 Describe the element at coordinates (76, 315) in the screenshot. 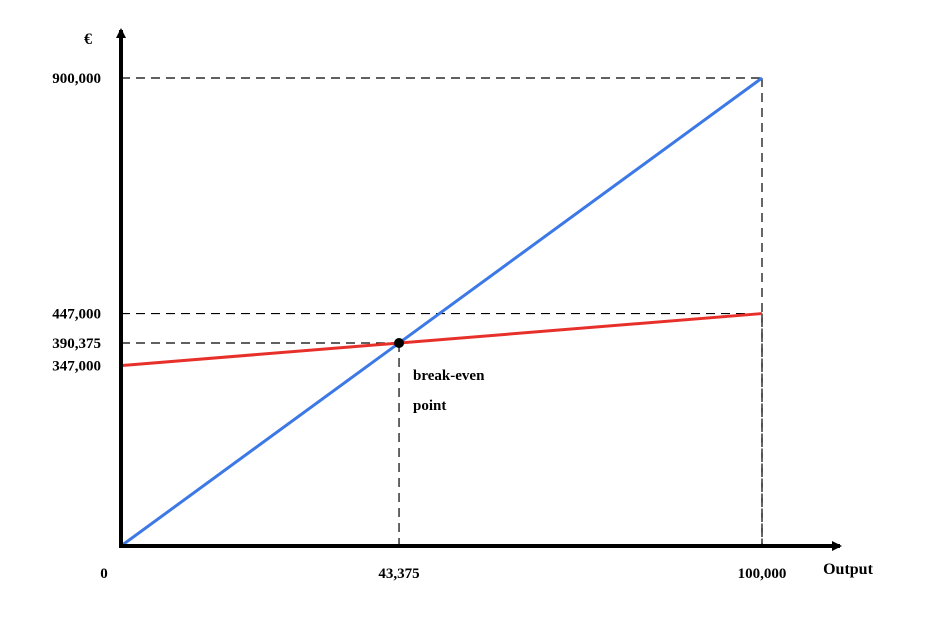

I see `y-tick-label: 447,000` at that location.